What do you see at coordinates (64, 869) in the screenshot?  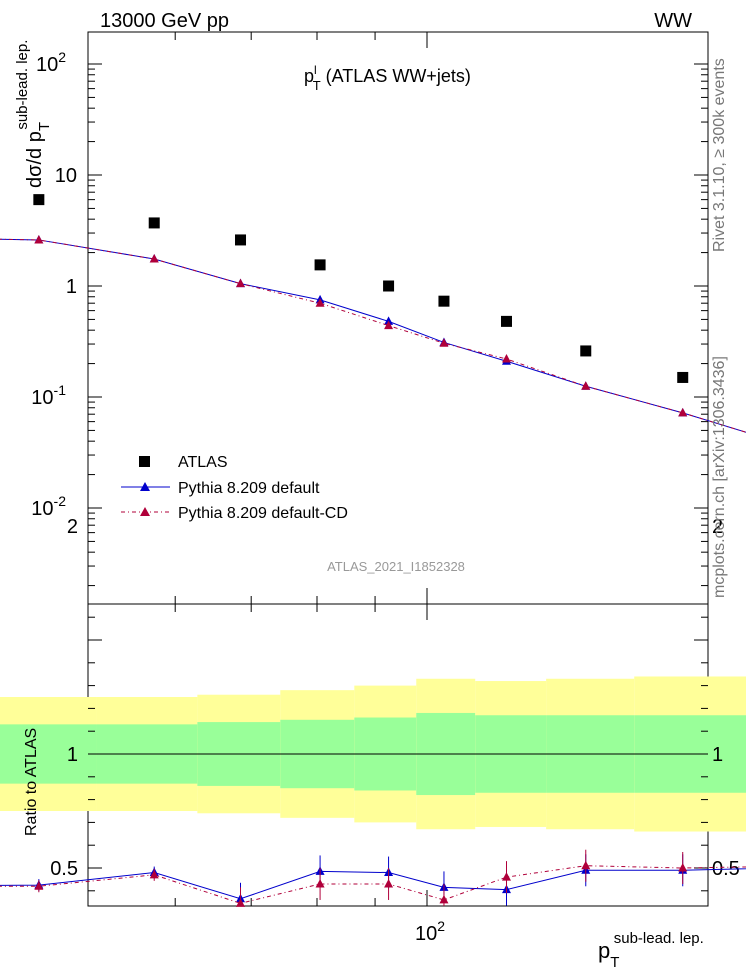 I see `ratio-y-tick-label: 0.5` at bounding box center [64, 869].